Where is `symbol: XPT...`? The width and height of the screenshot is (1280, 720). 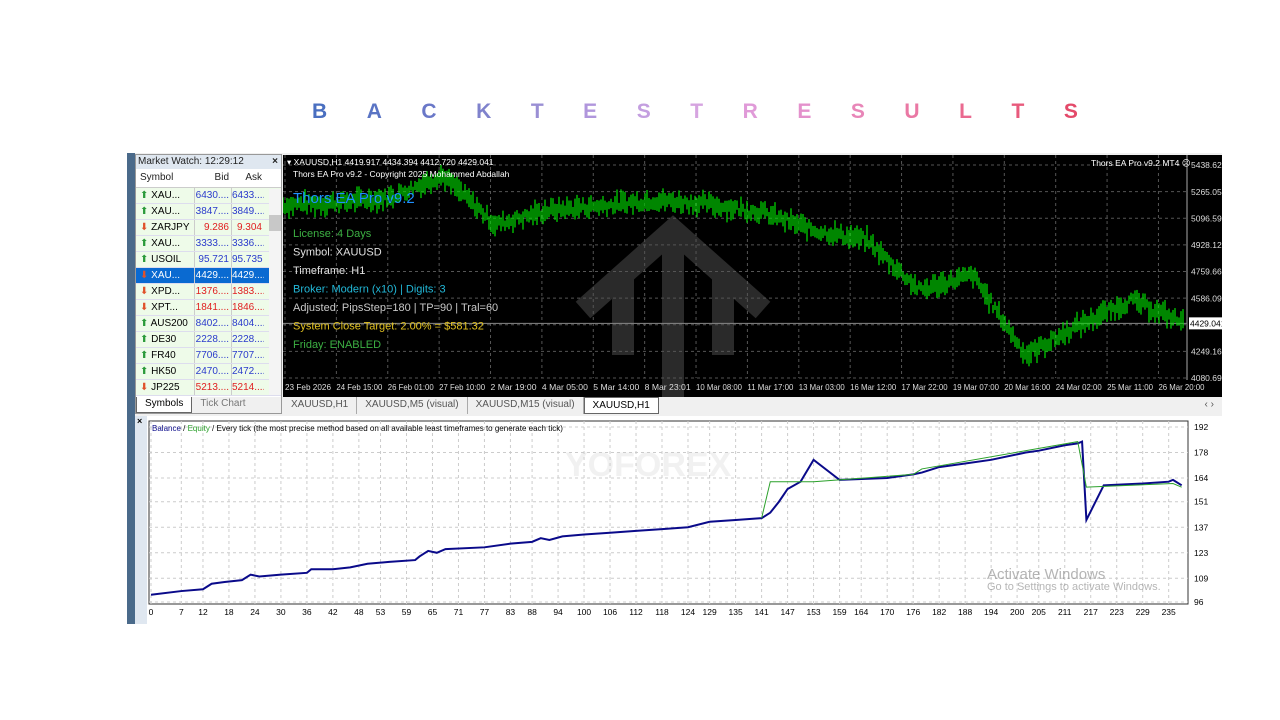
symbol: XPT... is located at coordinates (164, 307).